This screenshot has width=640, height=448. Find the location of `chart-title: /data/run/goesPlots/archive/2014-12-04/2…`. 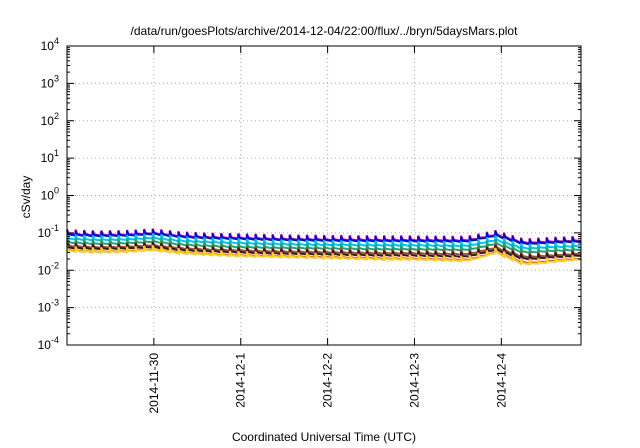

chart-title: /data/run/goesPlots/archive/2014-12-04/2… is located at coordinates (325, 31).